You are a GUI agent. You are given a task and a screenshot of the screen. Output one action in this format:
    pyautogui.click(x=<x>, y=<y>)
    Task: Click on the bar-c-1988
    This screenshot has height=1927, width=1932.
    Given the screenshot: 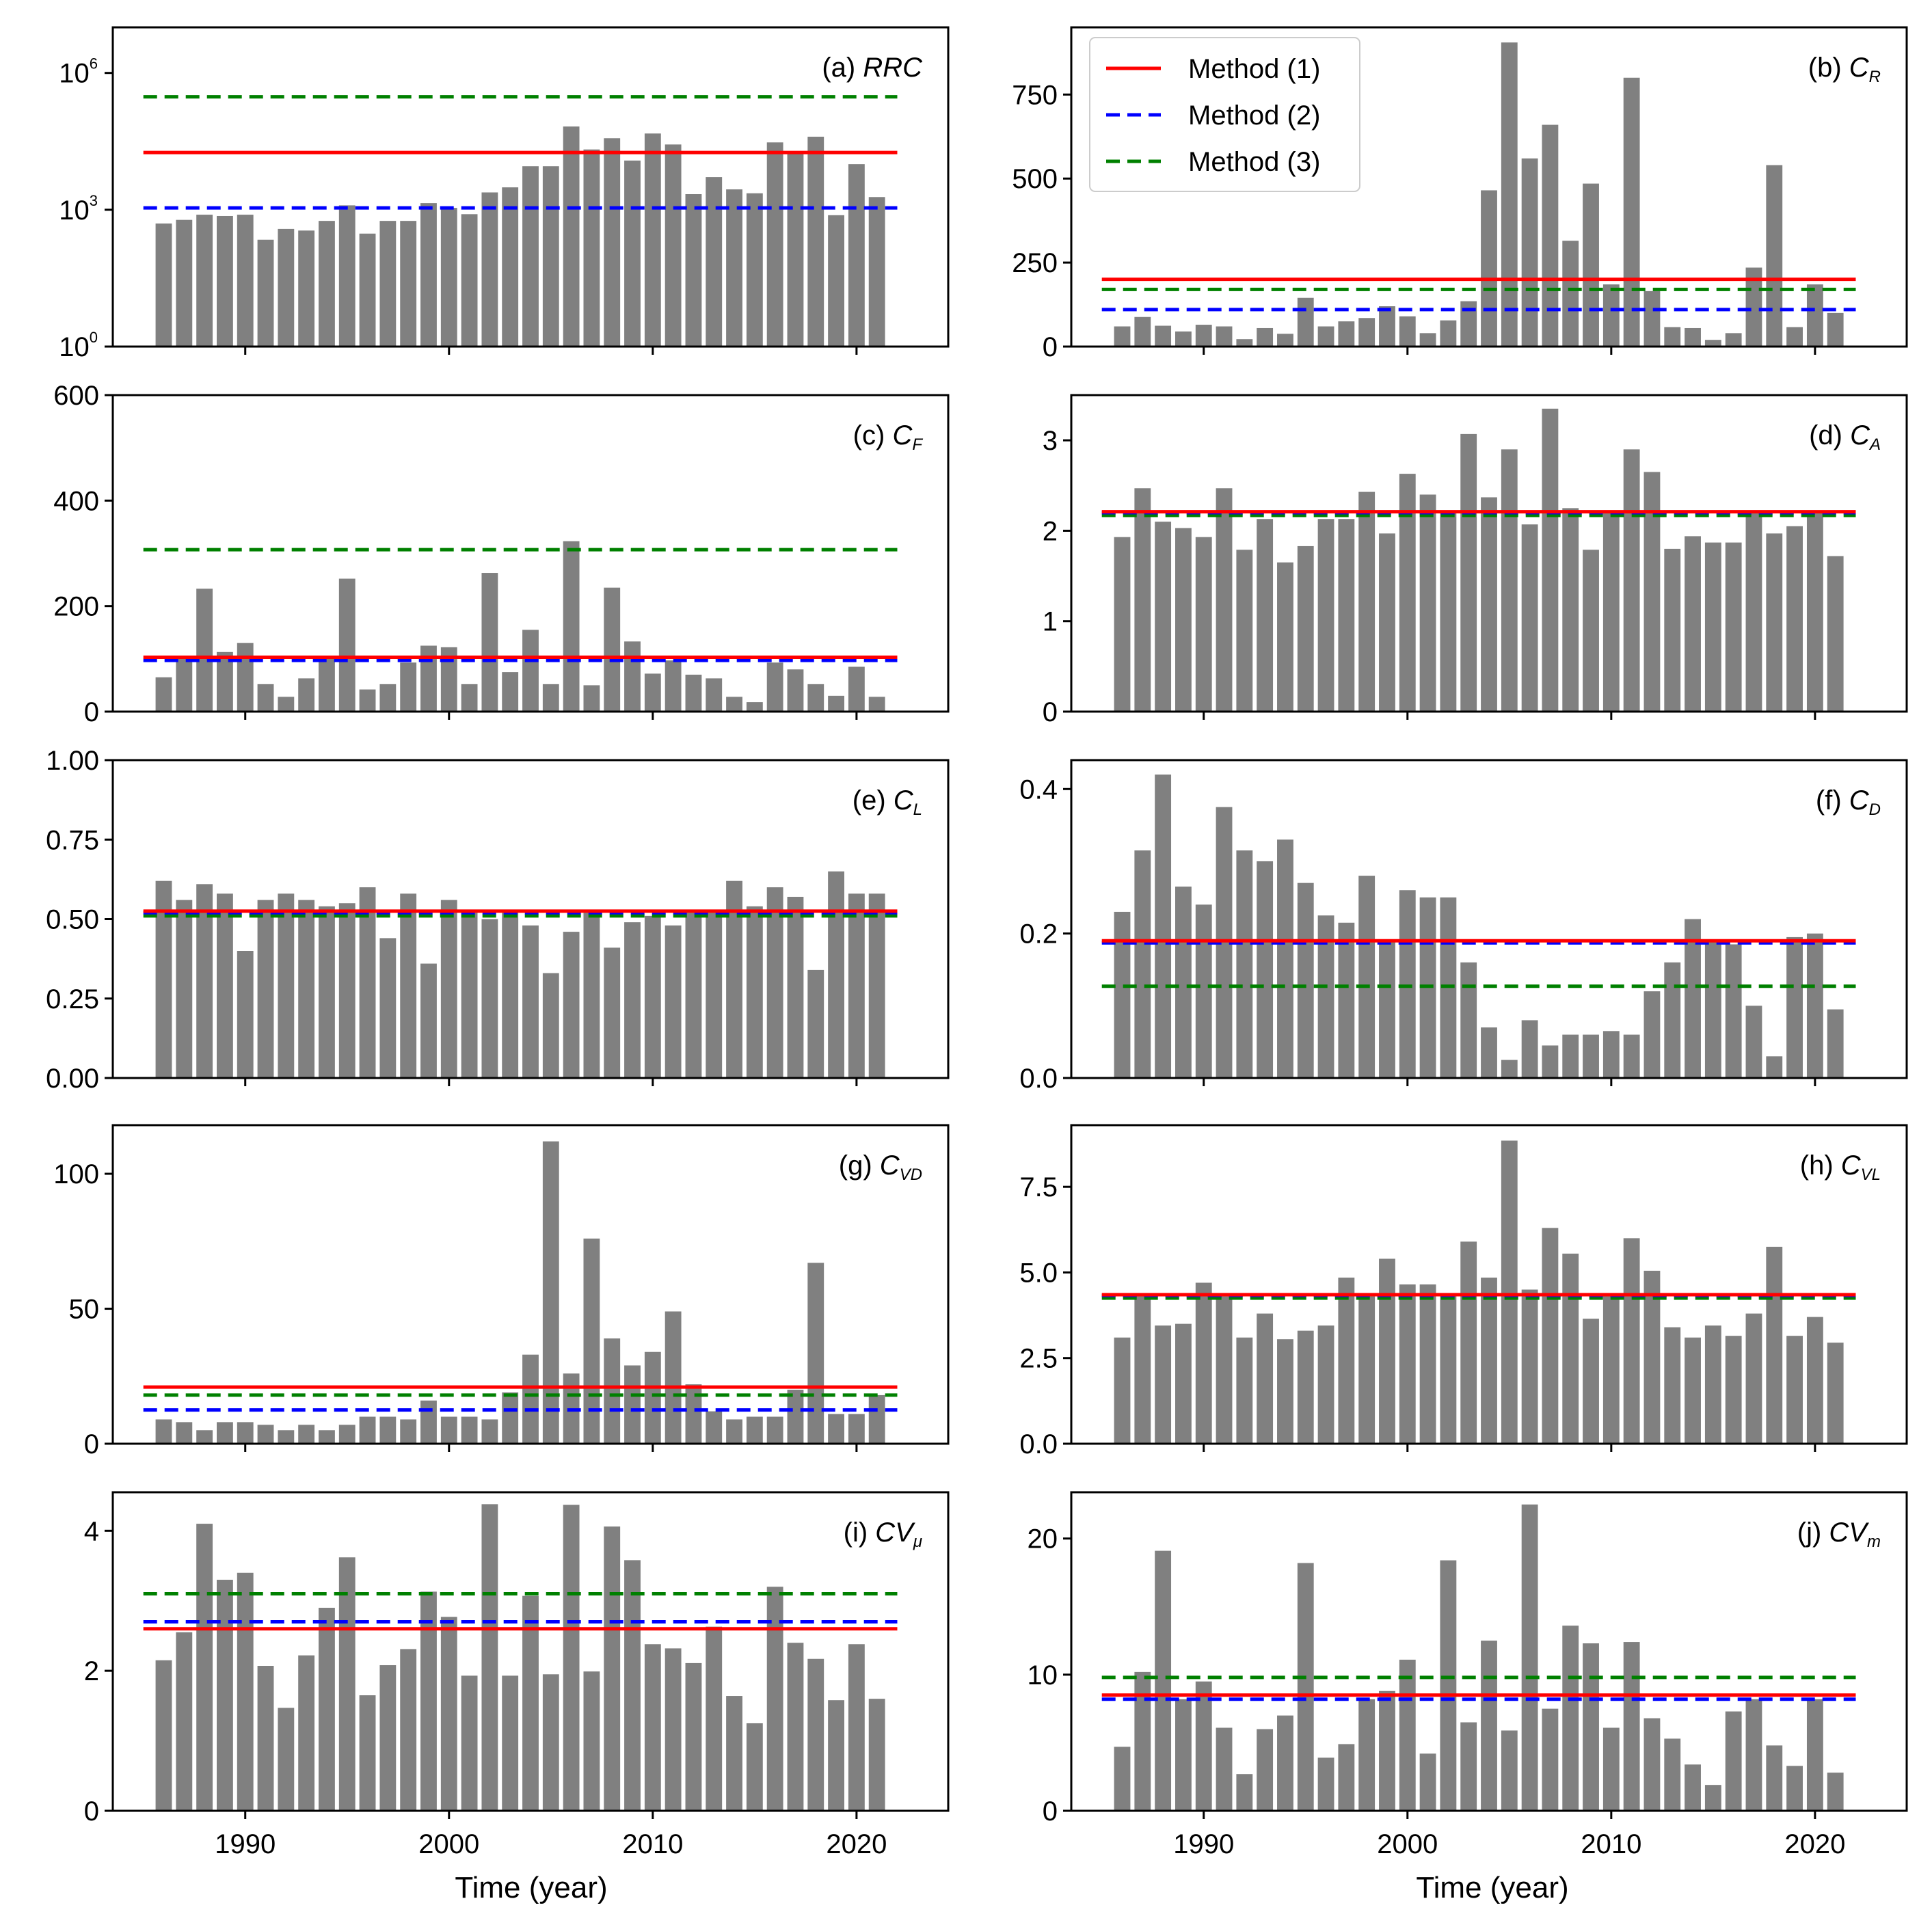 What is the action you would take?
    pyautogui.click(x=204, y=650)
    